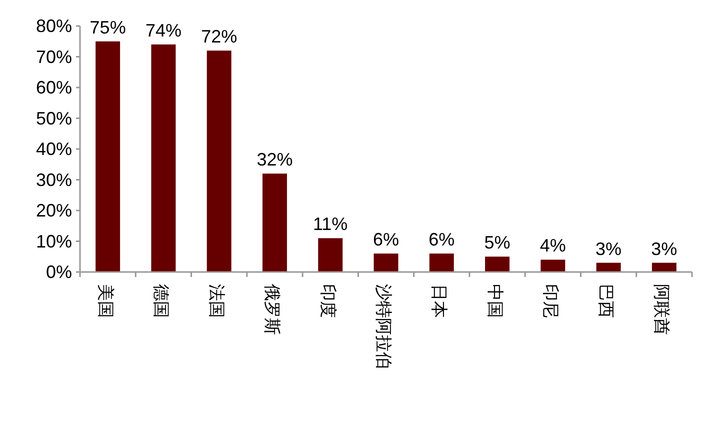 Image resolution: width=711 pixels, height=421 pixels. What do you see at coordinates (54, 118) in the screenshot?
I see `y-tick-label: 50%` at bounding box center [54, 118].